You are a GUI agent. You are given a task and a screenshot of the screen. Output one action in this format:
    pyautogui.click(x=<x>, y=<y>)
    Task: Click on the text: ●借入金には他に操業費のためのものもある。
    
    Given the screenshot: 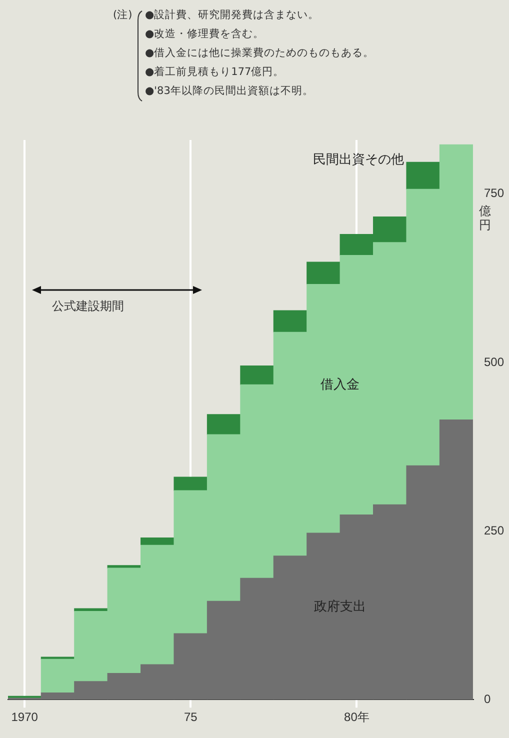 What is the action you would take?
    pyautogui.click(x=259, y=53)
    